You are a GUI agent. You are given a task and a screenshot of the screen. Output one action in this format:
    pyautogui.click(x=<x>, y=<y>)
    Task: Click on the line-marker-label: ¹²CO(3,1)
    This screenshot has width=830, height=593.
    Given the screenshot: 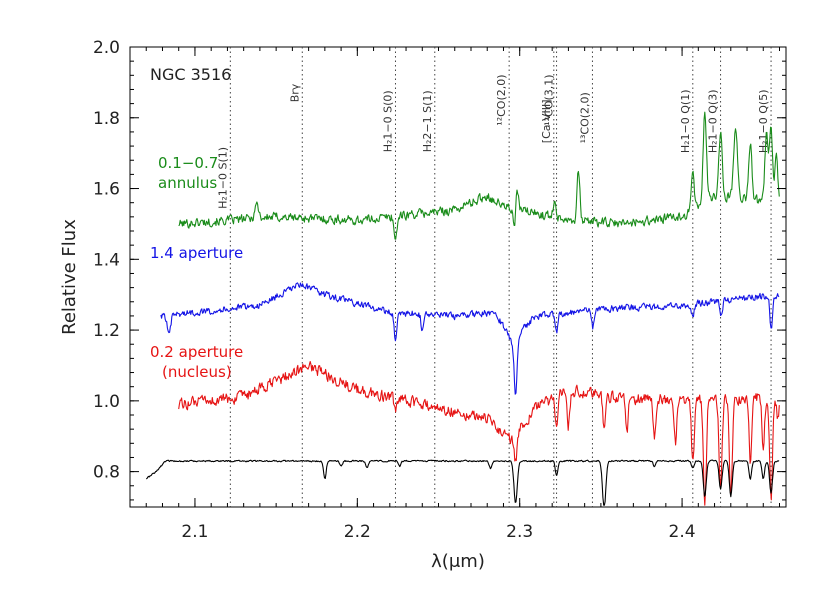 What is the action you would take?
    pyautogui.click(x=549, y=99)
    